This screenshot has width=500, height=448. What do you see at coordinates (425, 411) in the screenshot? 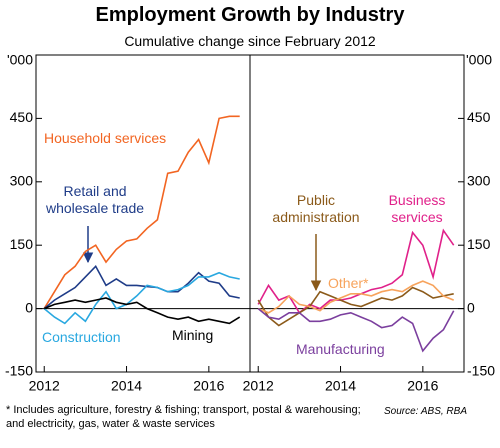
I see `source: Source: ABS, RBA` at bounding box center [425, 411].